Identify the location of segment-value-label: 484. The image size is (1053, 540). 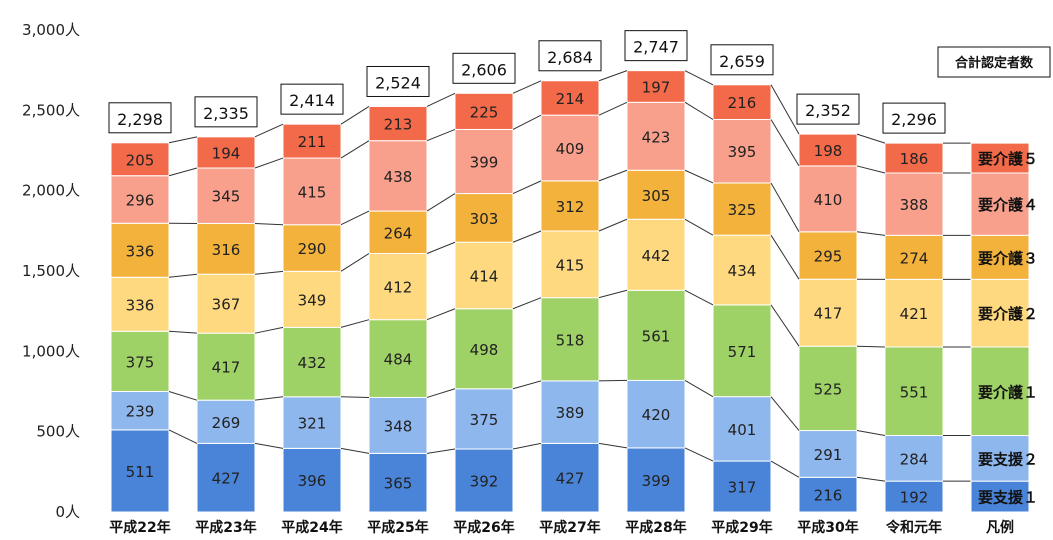
(398, 360).